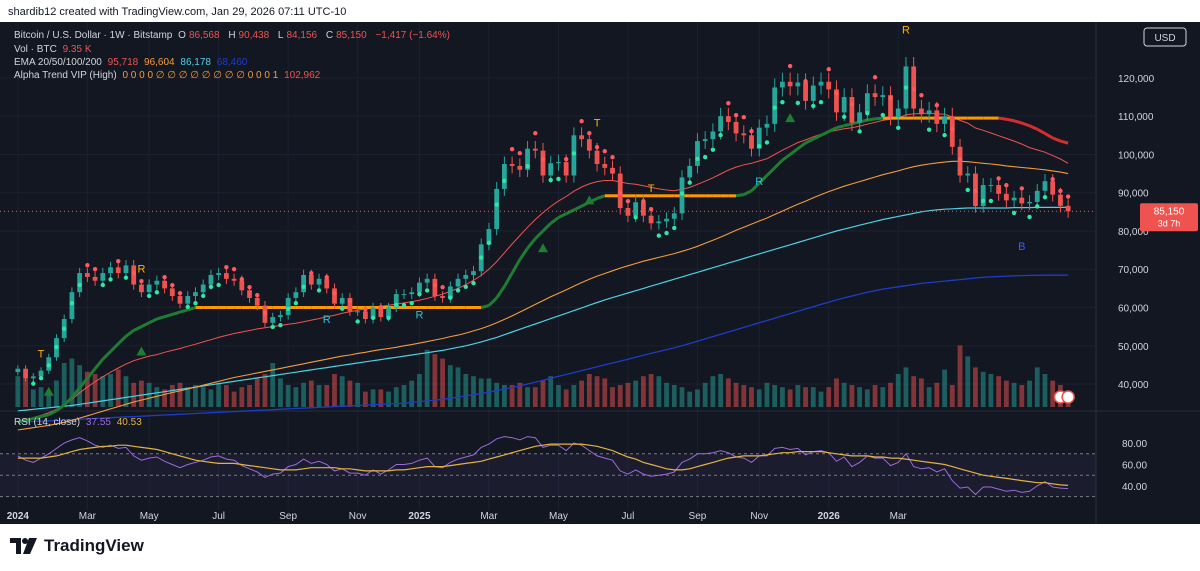  What do you see at coordinates (759, 516) in the screenshot?
I see `time-tick-label: Nov` at bounding box center [759, 516].